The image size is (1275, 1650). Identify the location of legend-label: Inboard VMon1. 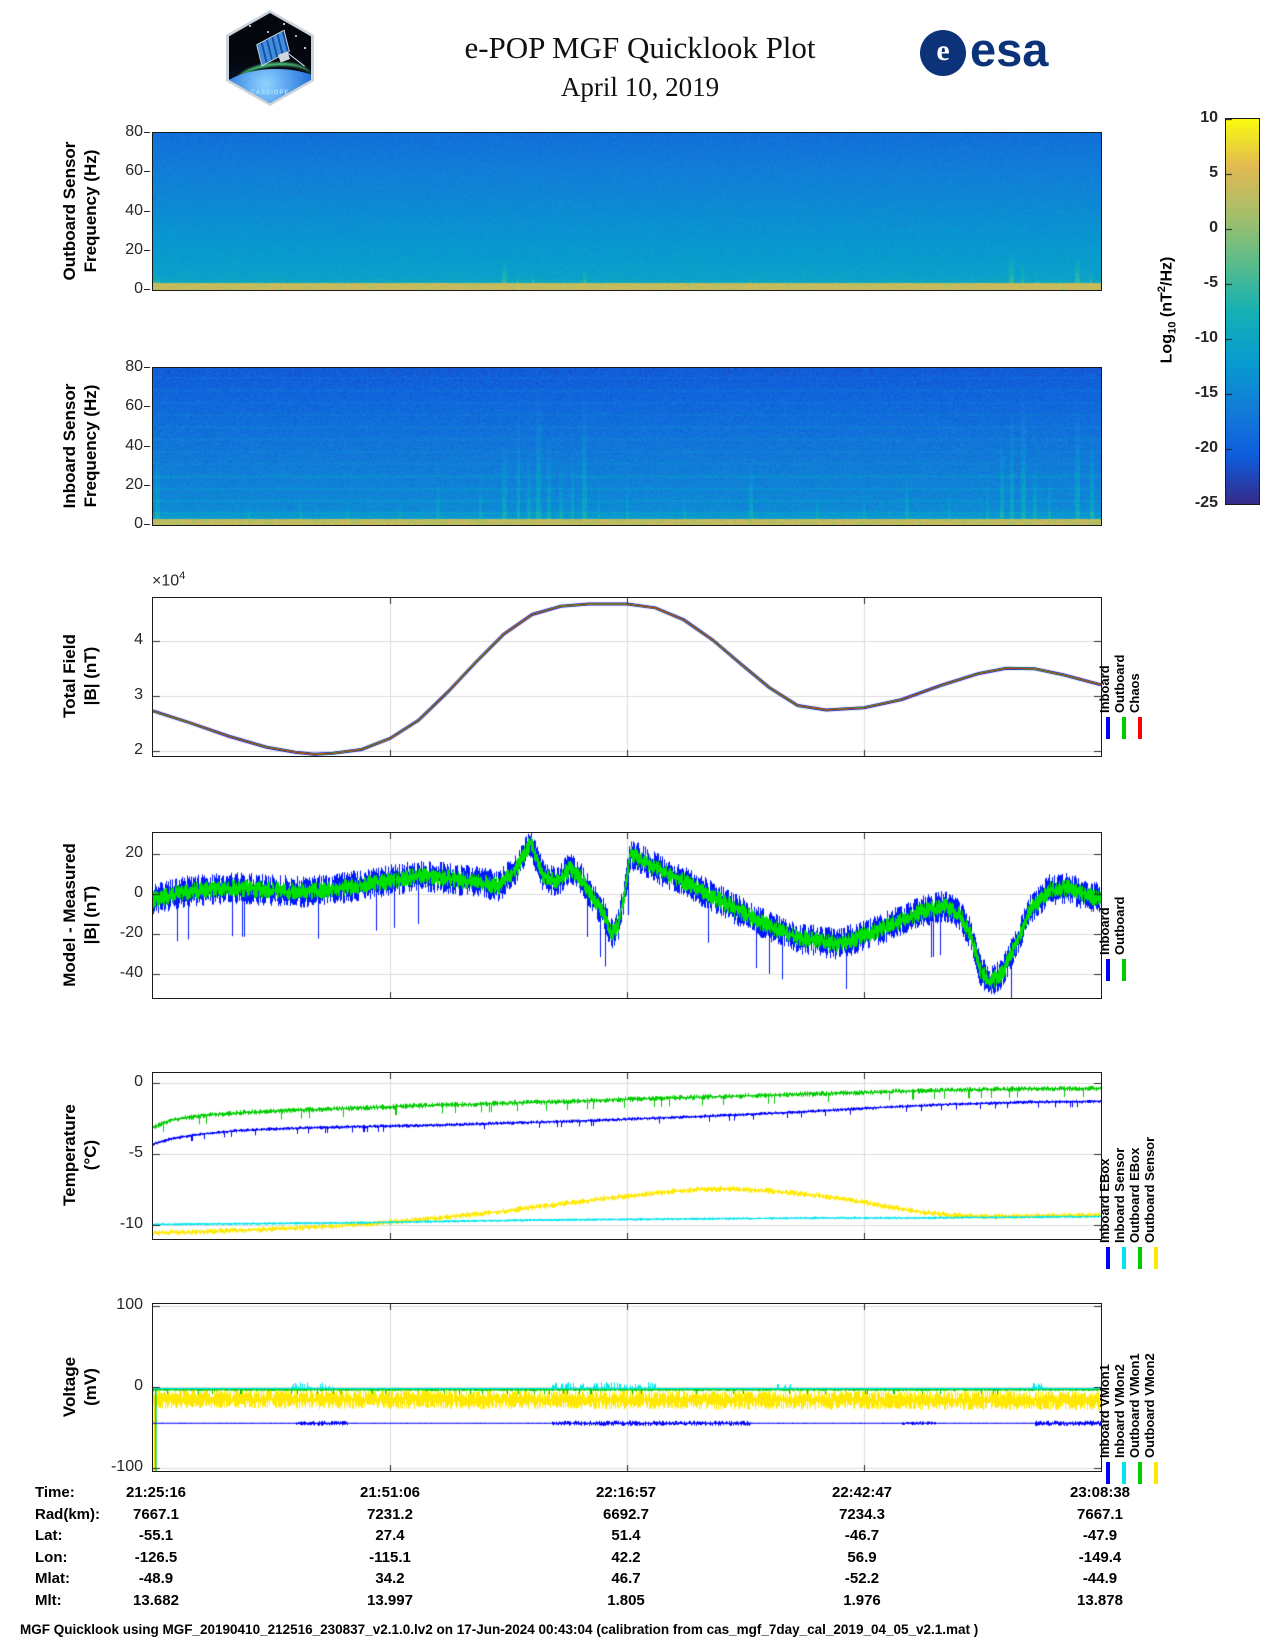
(1104, 1411).